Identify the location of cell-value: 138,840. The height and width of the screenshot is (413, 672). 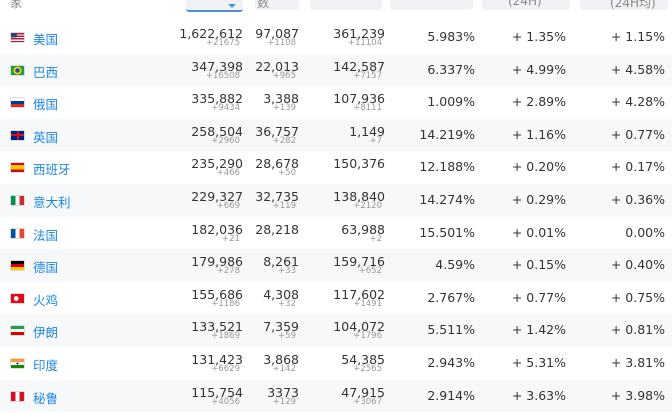
(359, 196).